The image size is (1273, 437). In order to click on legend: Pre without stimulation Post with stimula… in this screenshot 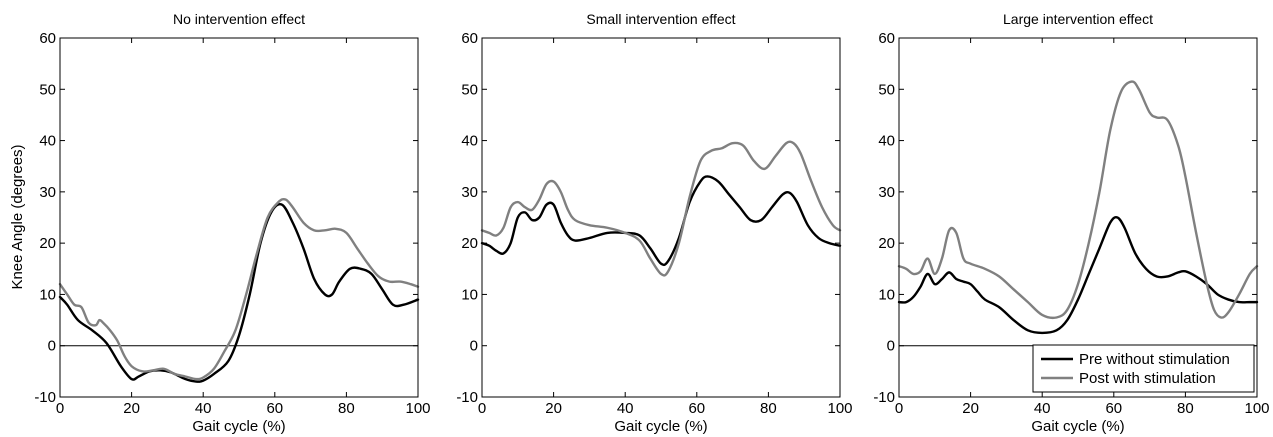, I will do `click(1143, 368)`.